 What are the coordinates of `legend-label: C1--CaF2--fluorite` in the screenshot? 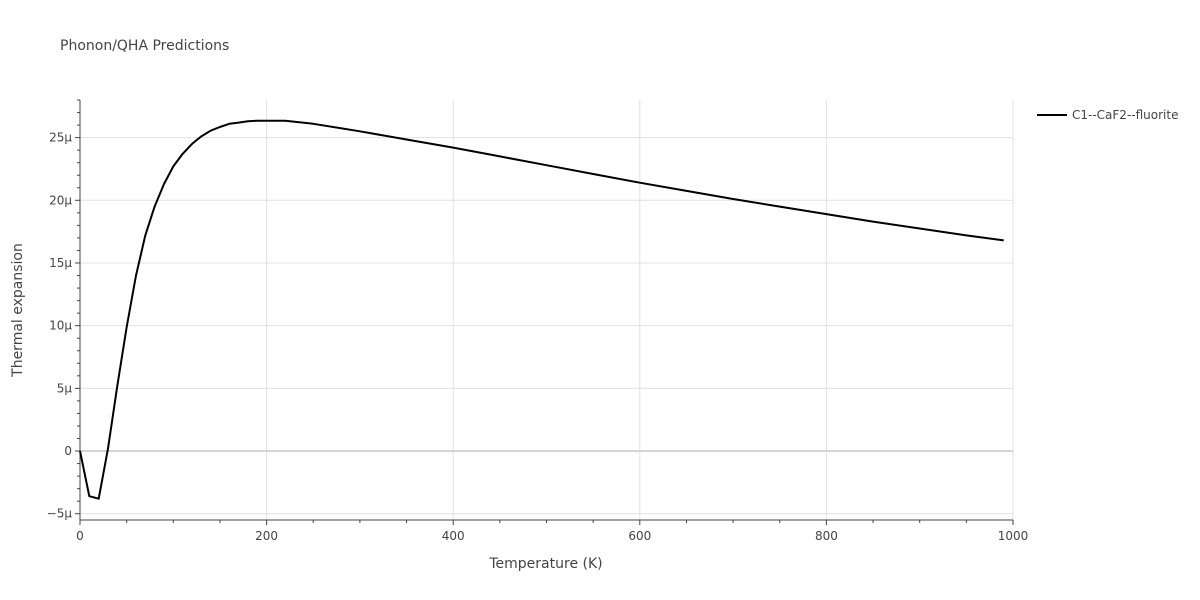 It's located at (1125, 115).